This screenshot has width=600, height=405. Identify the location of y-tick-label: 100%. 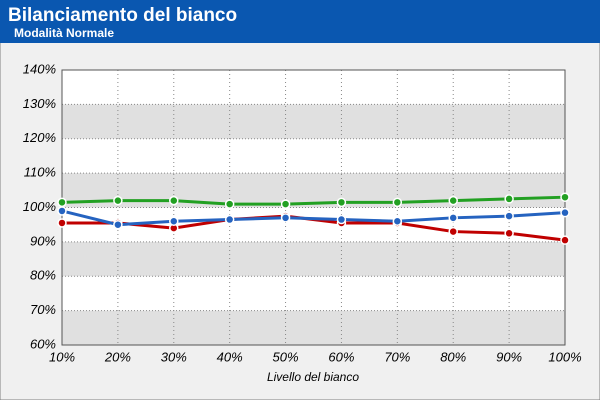
(39, 206).